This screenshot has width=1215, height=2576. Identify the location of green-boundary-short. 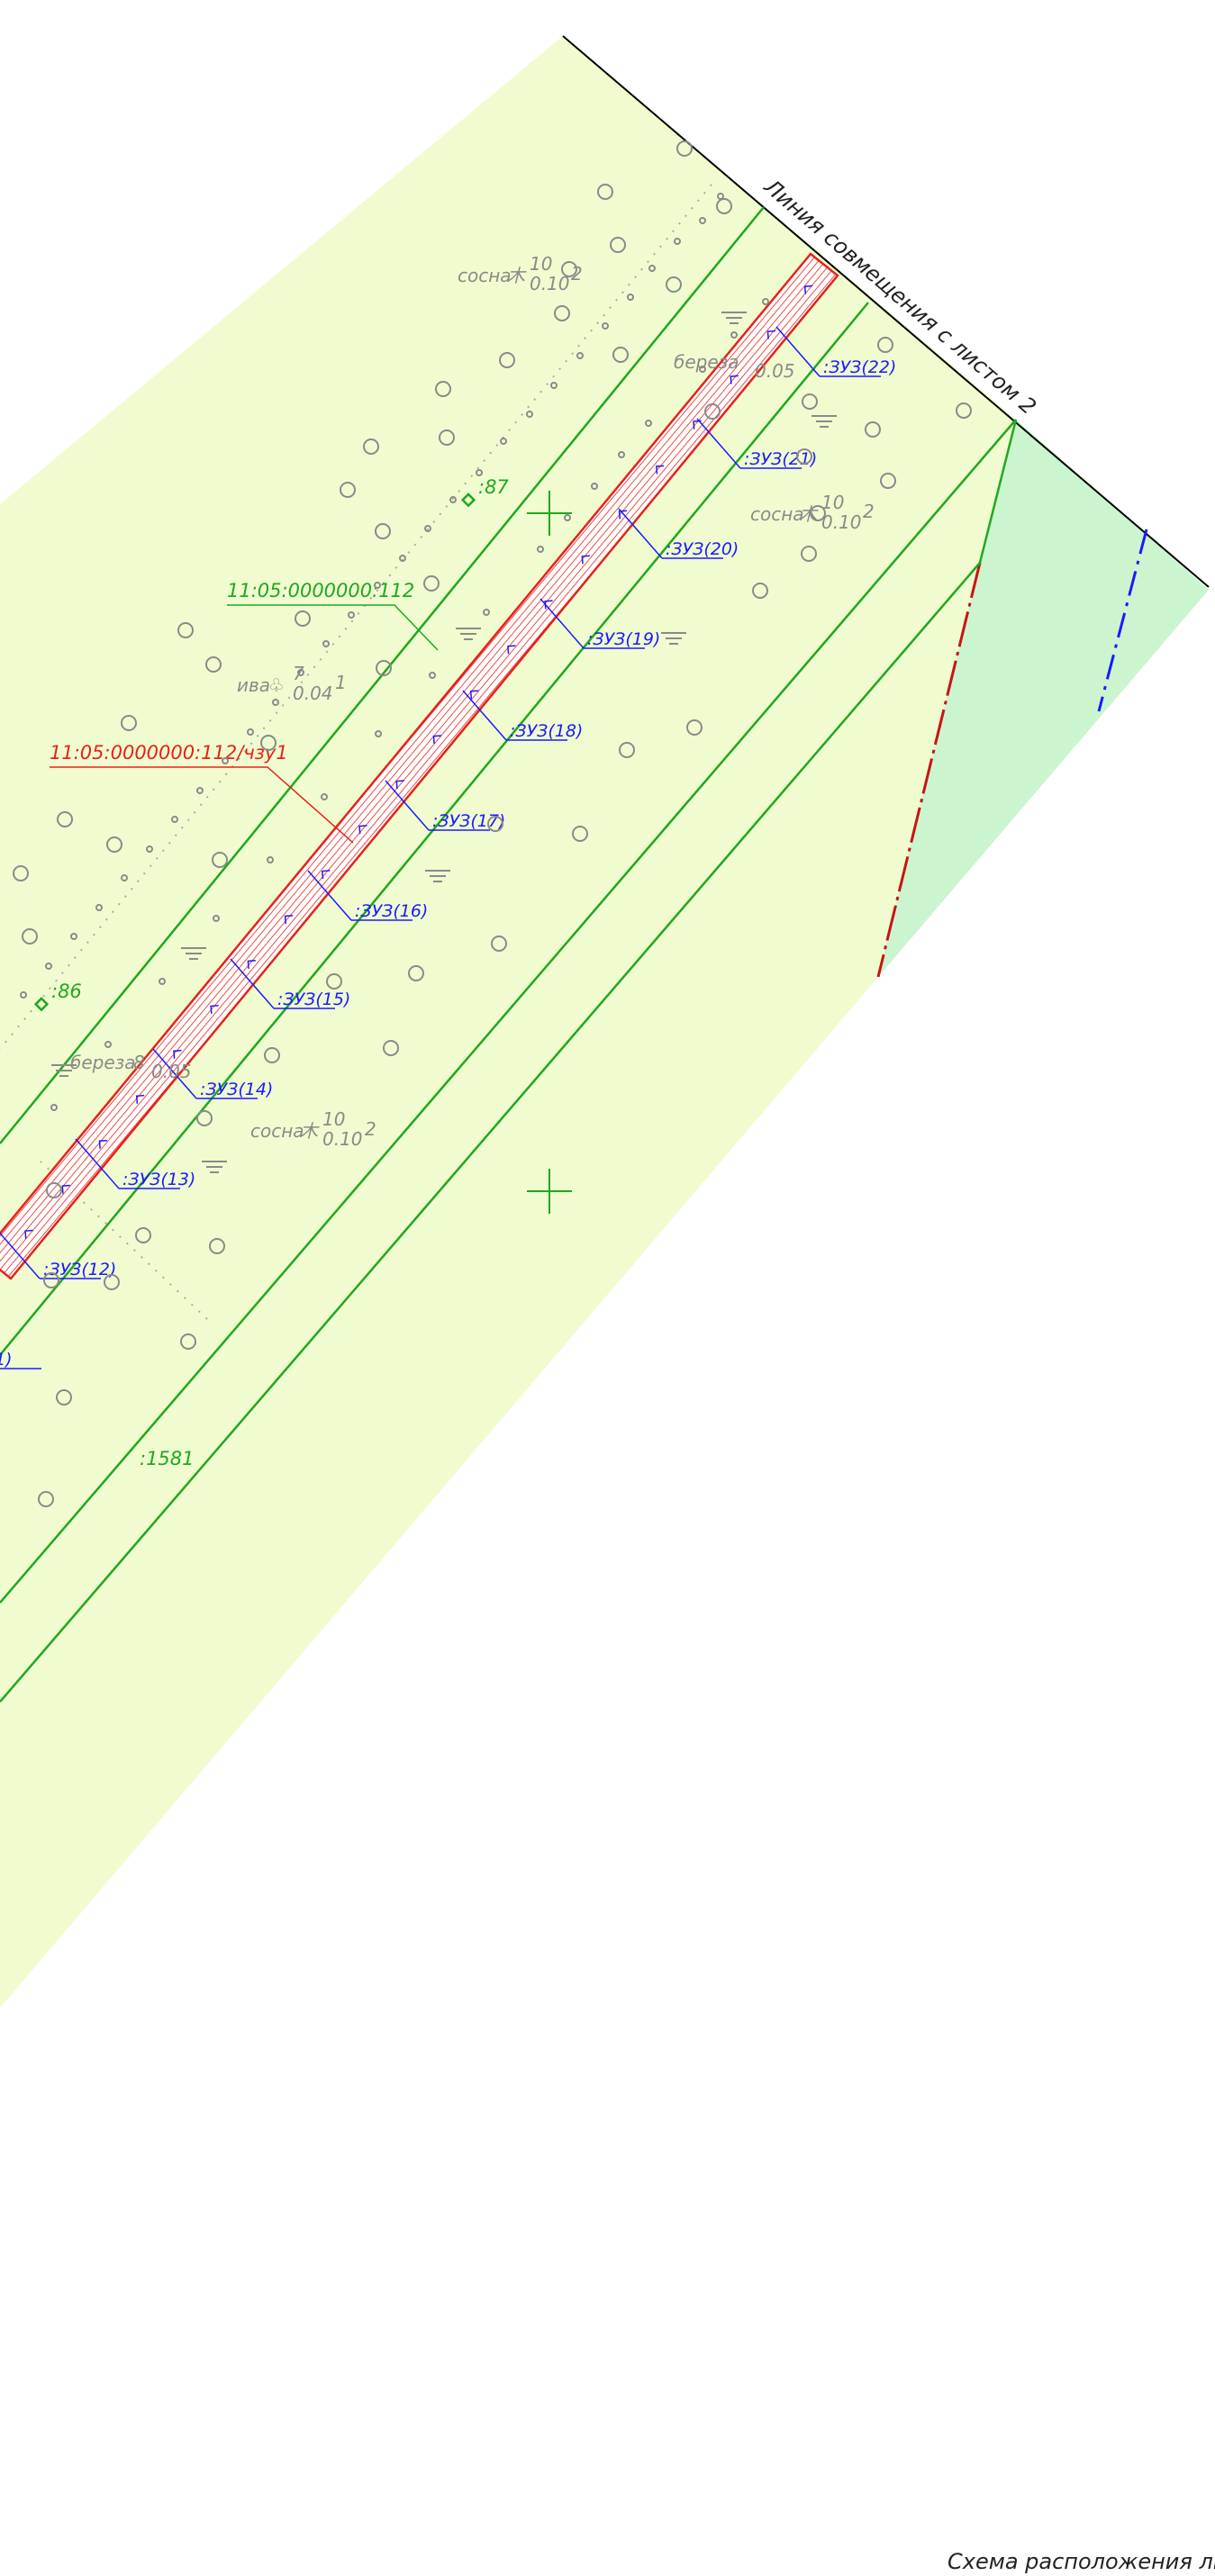
(998, 491).